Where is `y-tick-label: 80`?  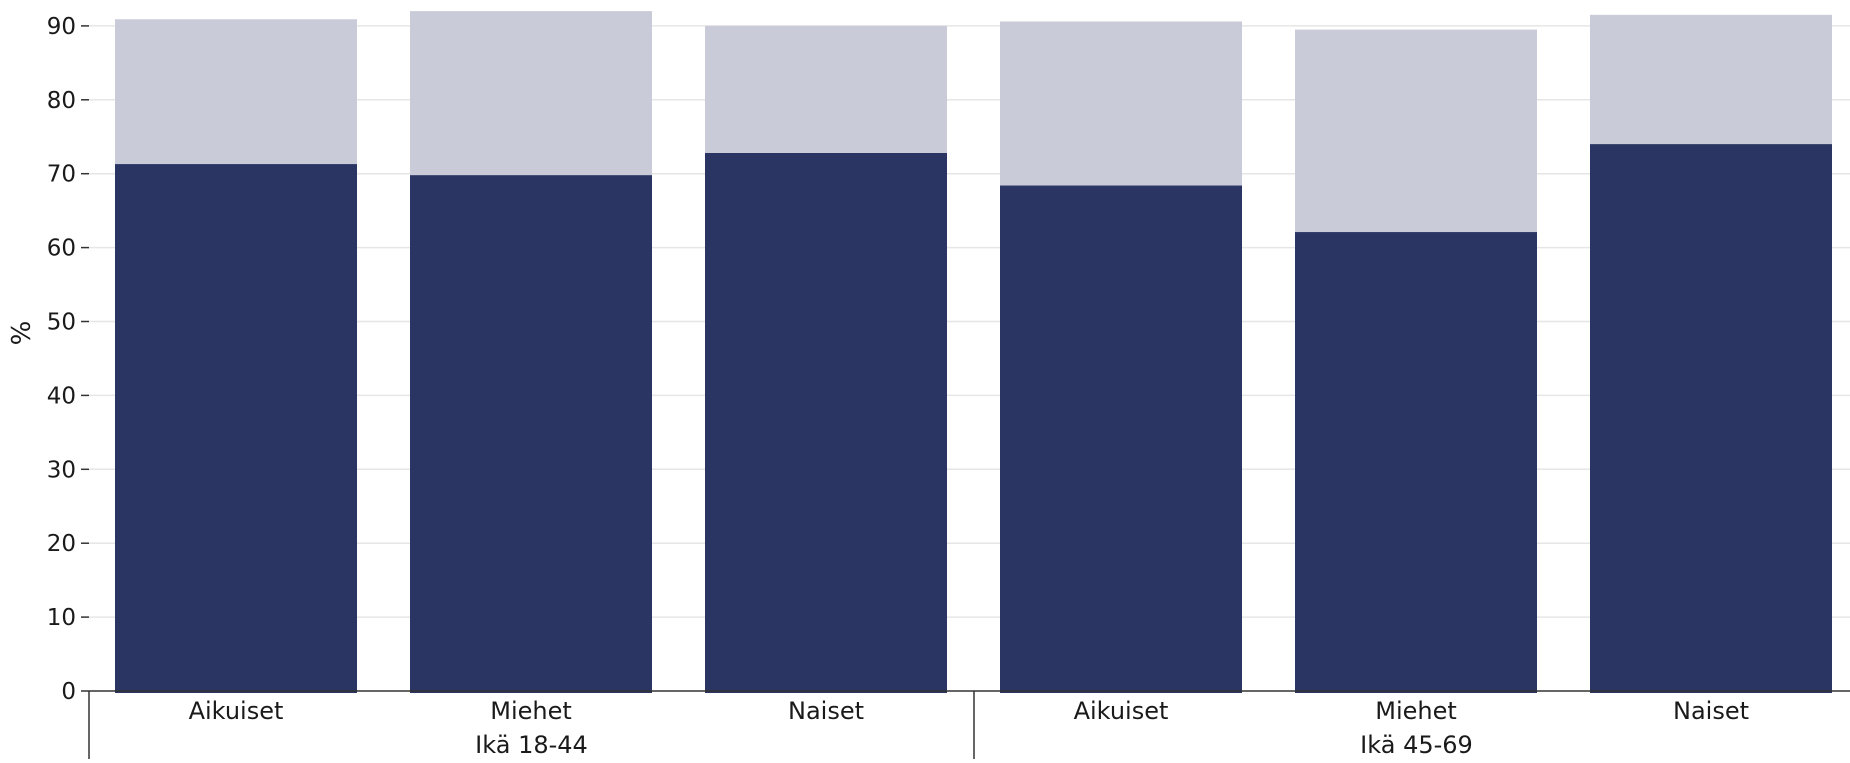
y-tick-label: 80 is located at coordinates (61, 101).